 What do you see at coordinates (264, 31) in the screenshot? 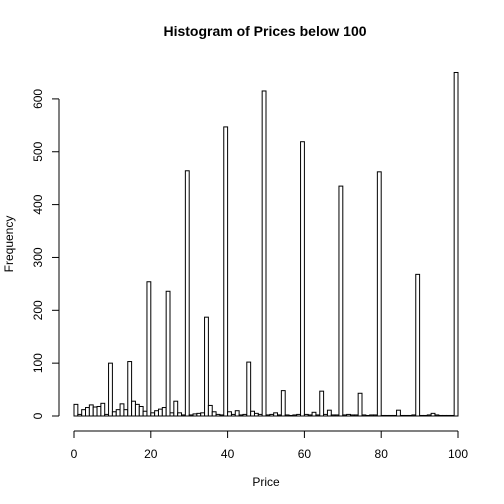
I see `chart-title: Histogram of Prices below 100` at bounding box center [264, 31].